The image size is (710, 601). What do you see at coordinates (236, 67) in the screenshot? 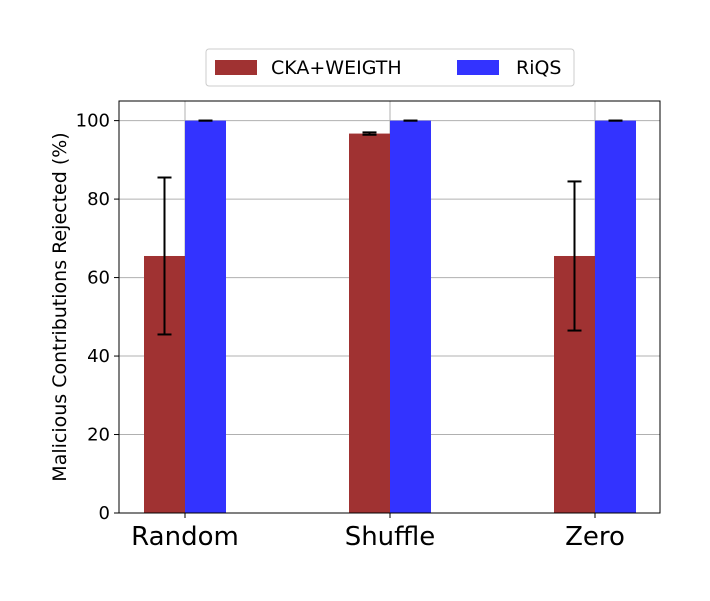
I see `legend-swatch-cka-weigth` at bounding box center [236, 67].